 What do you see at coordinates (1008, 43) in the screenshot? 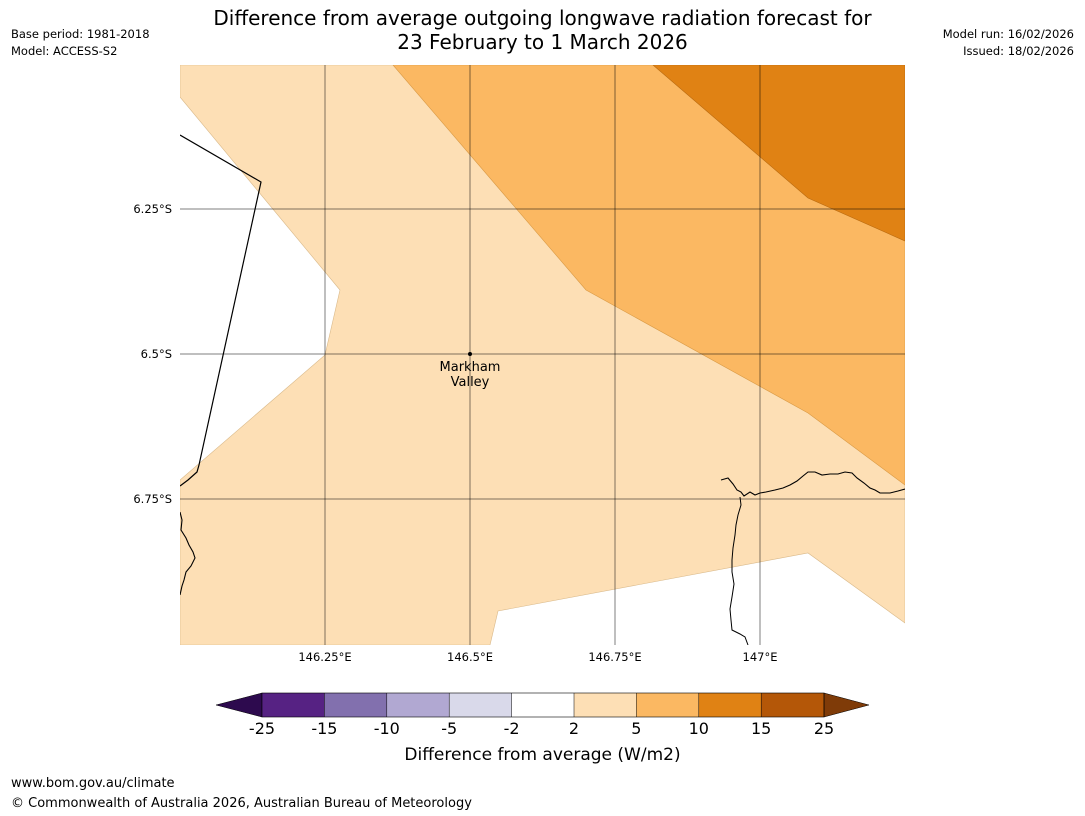
I see `meta-right: Model run: 16/02/2026 Issued: 18/02/2026` at bounding box center [1008, 43].